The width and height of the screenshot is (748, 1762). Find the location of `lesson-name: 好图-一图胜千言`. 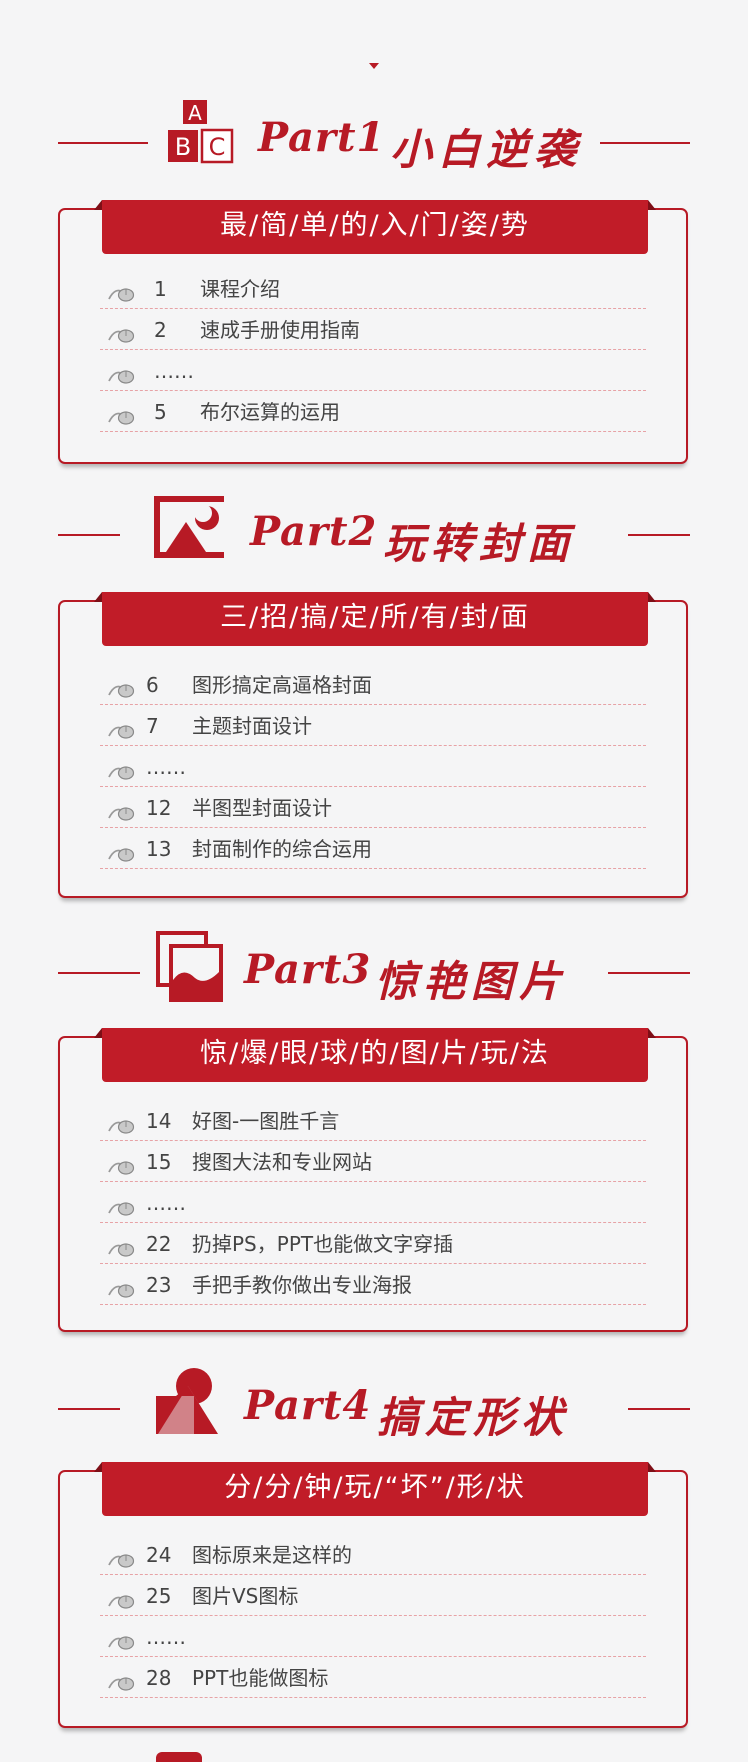

lesson-name: 好图-一图胜千言 is located at coordinates (266, 1121).